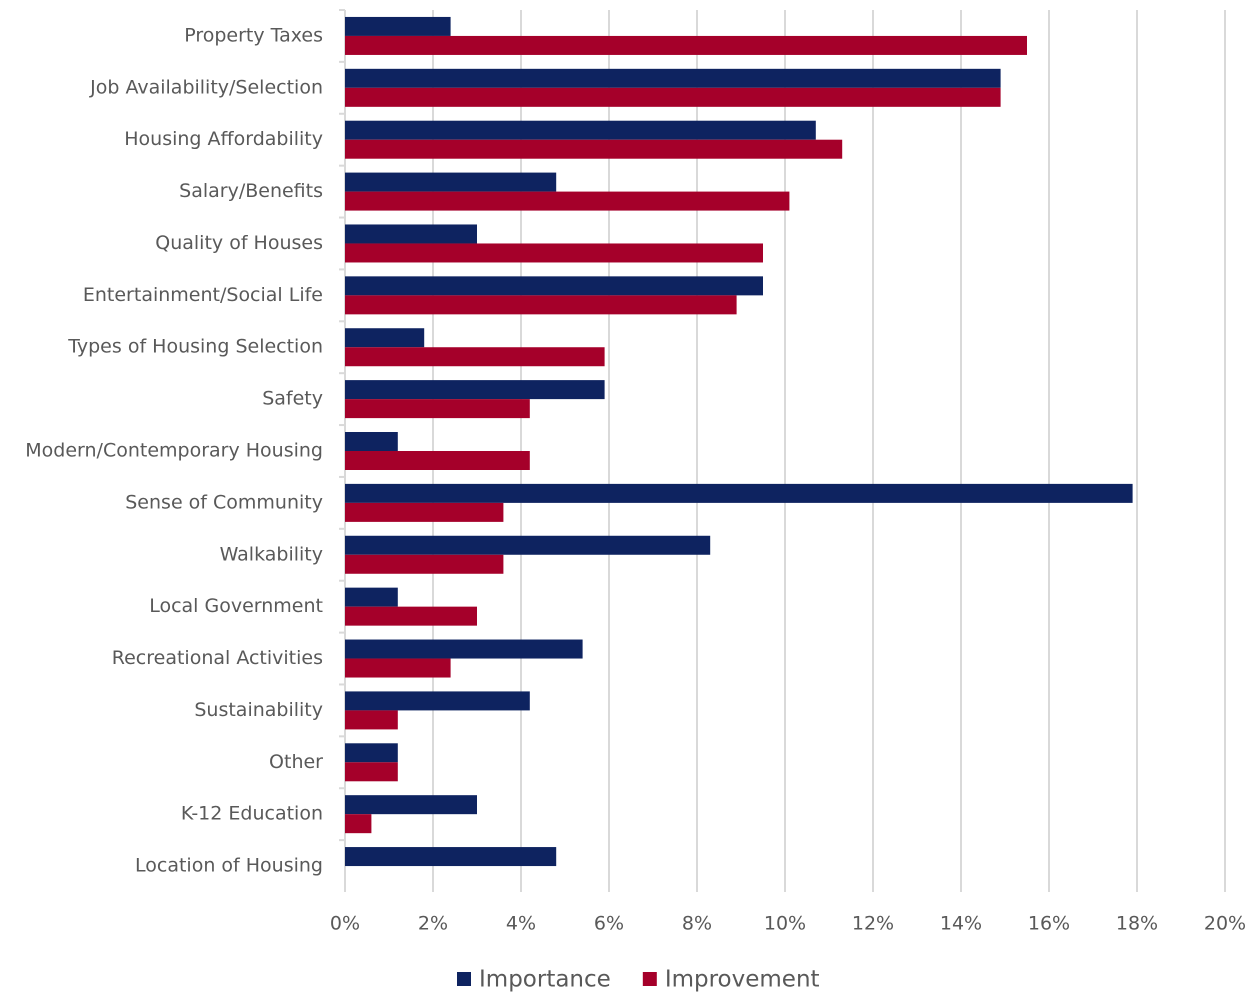 The width and height of the screenshot is (1253, 999). What do you see at coordinates (236, 606) in the screenshot?
I see `y-tick-label: Local Government` at bounding box center [236, 606].